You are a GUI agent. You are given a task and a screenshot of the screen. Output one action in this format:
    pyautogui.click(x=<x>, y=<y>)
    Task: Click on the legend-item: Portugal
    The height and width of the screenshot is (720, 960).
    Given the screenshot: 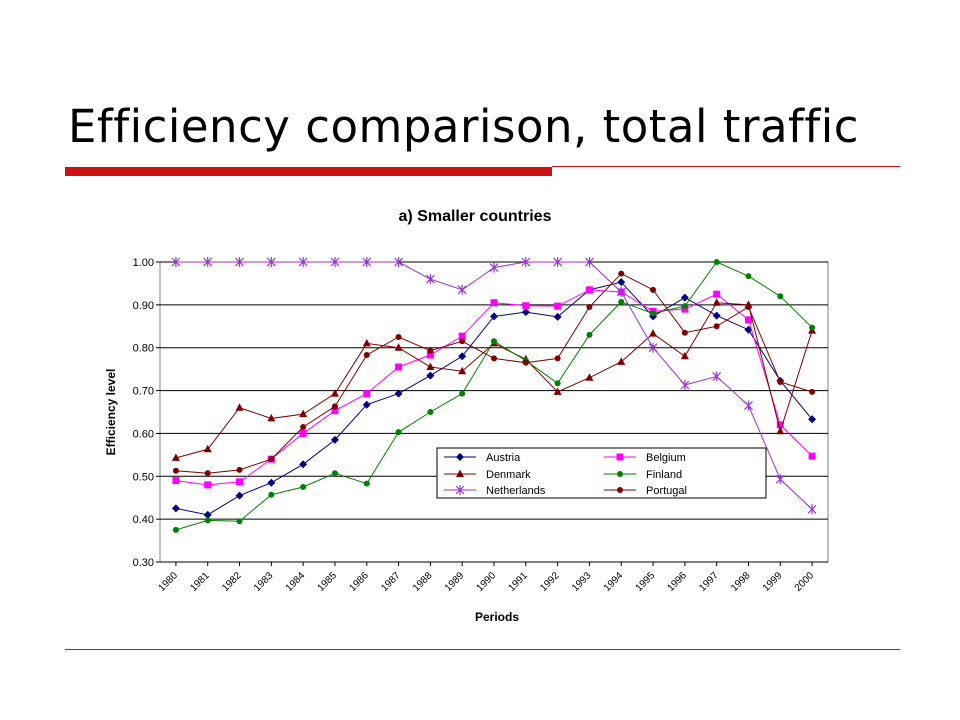 What is the action you would take?
    pyautogui.click(x=645, y=491)
    